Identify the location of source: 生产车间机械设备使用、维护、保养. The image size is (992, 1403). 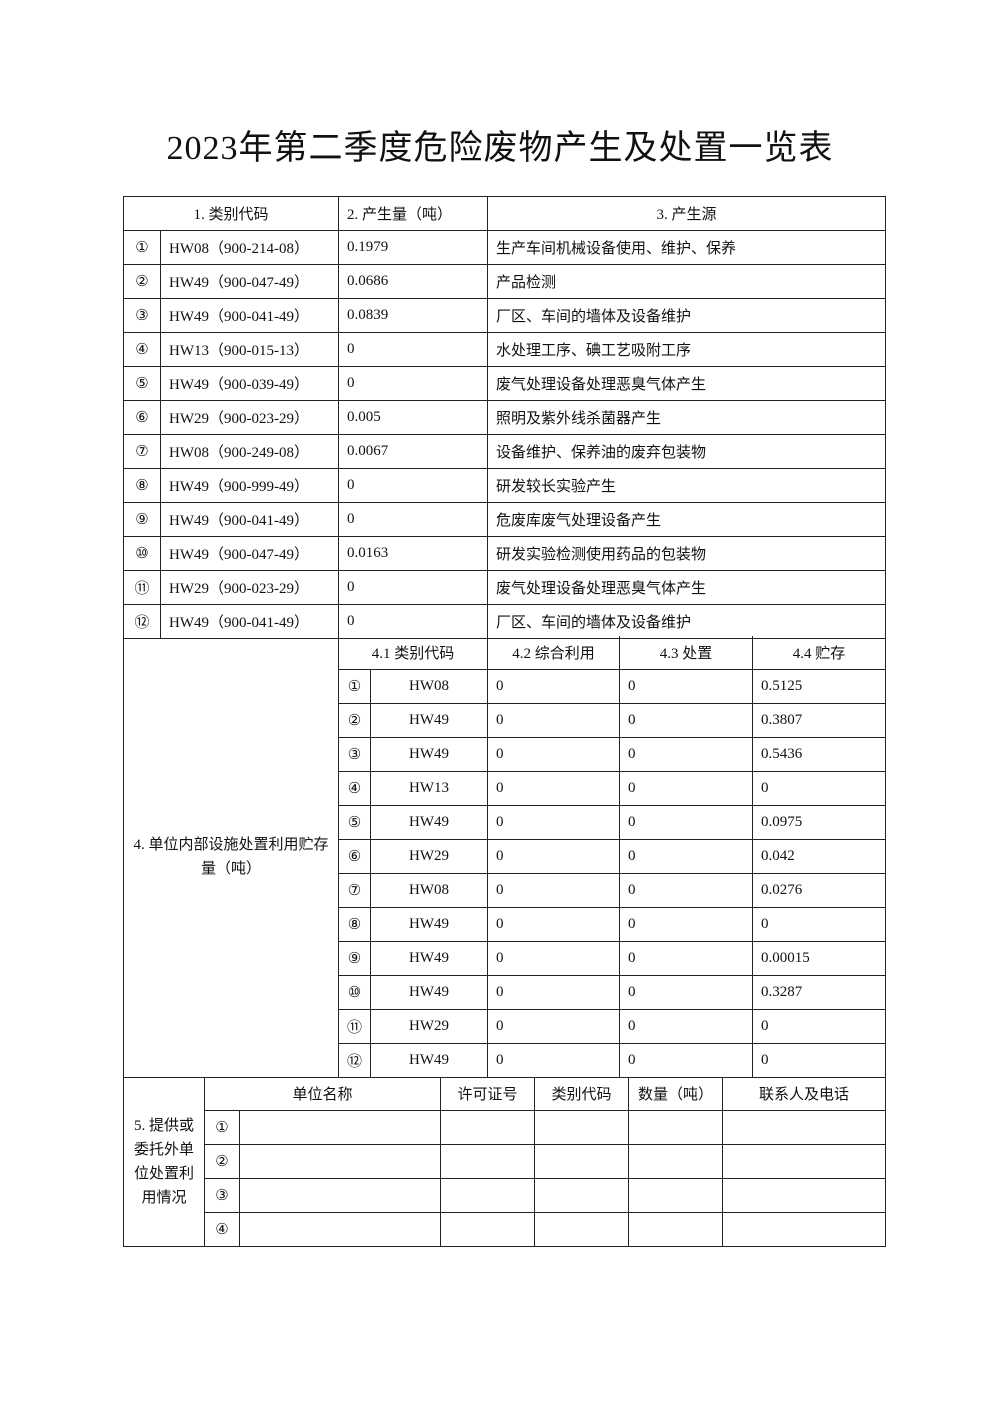
(687, 247).